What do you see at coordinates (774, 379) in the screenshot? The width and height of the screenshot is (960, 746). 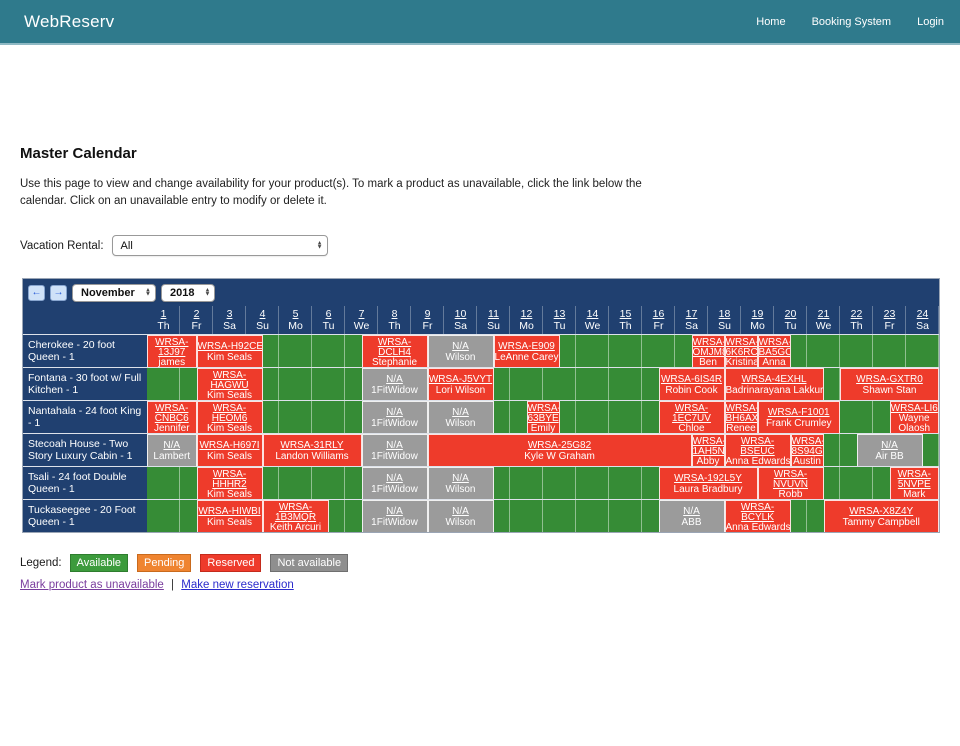 I see `booking-code-link: WRSA-4EXHL` at bounding box center [774, 379].